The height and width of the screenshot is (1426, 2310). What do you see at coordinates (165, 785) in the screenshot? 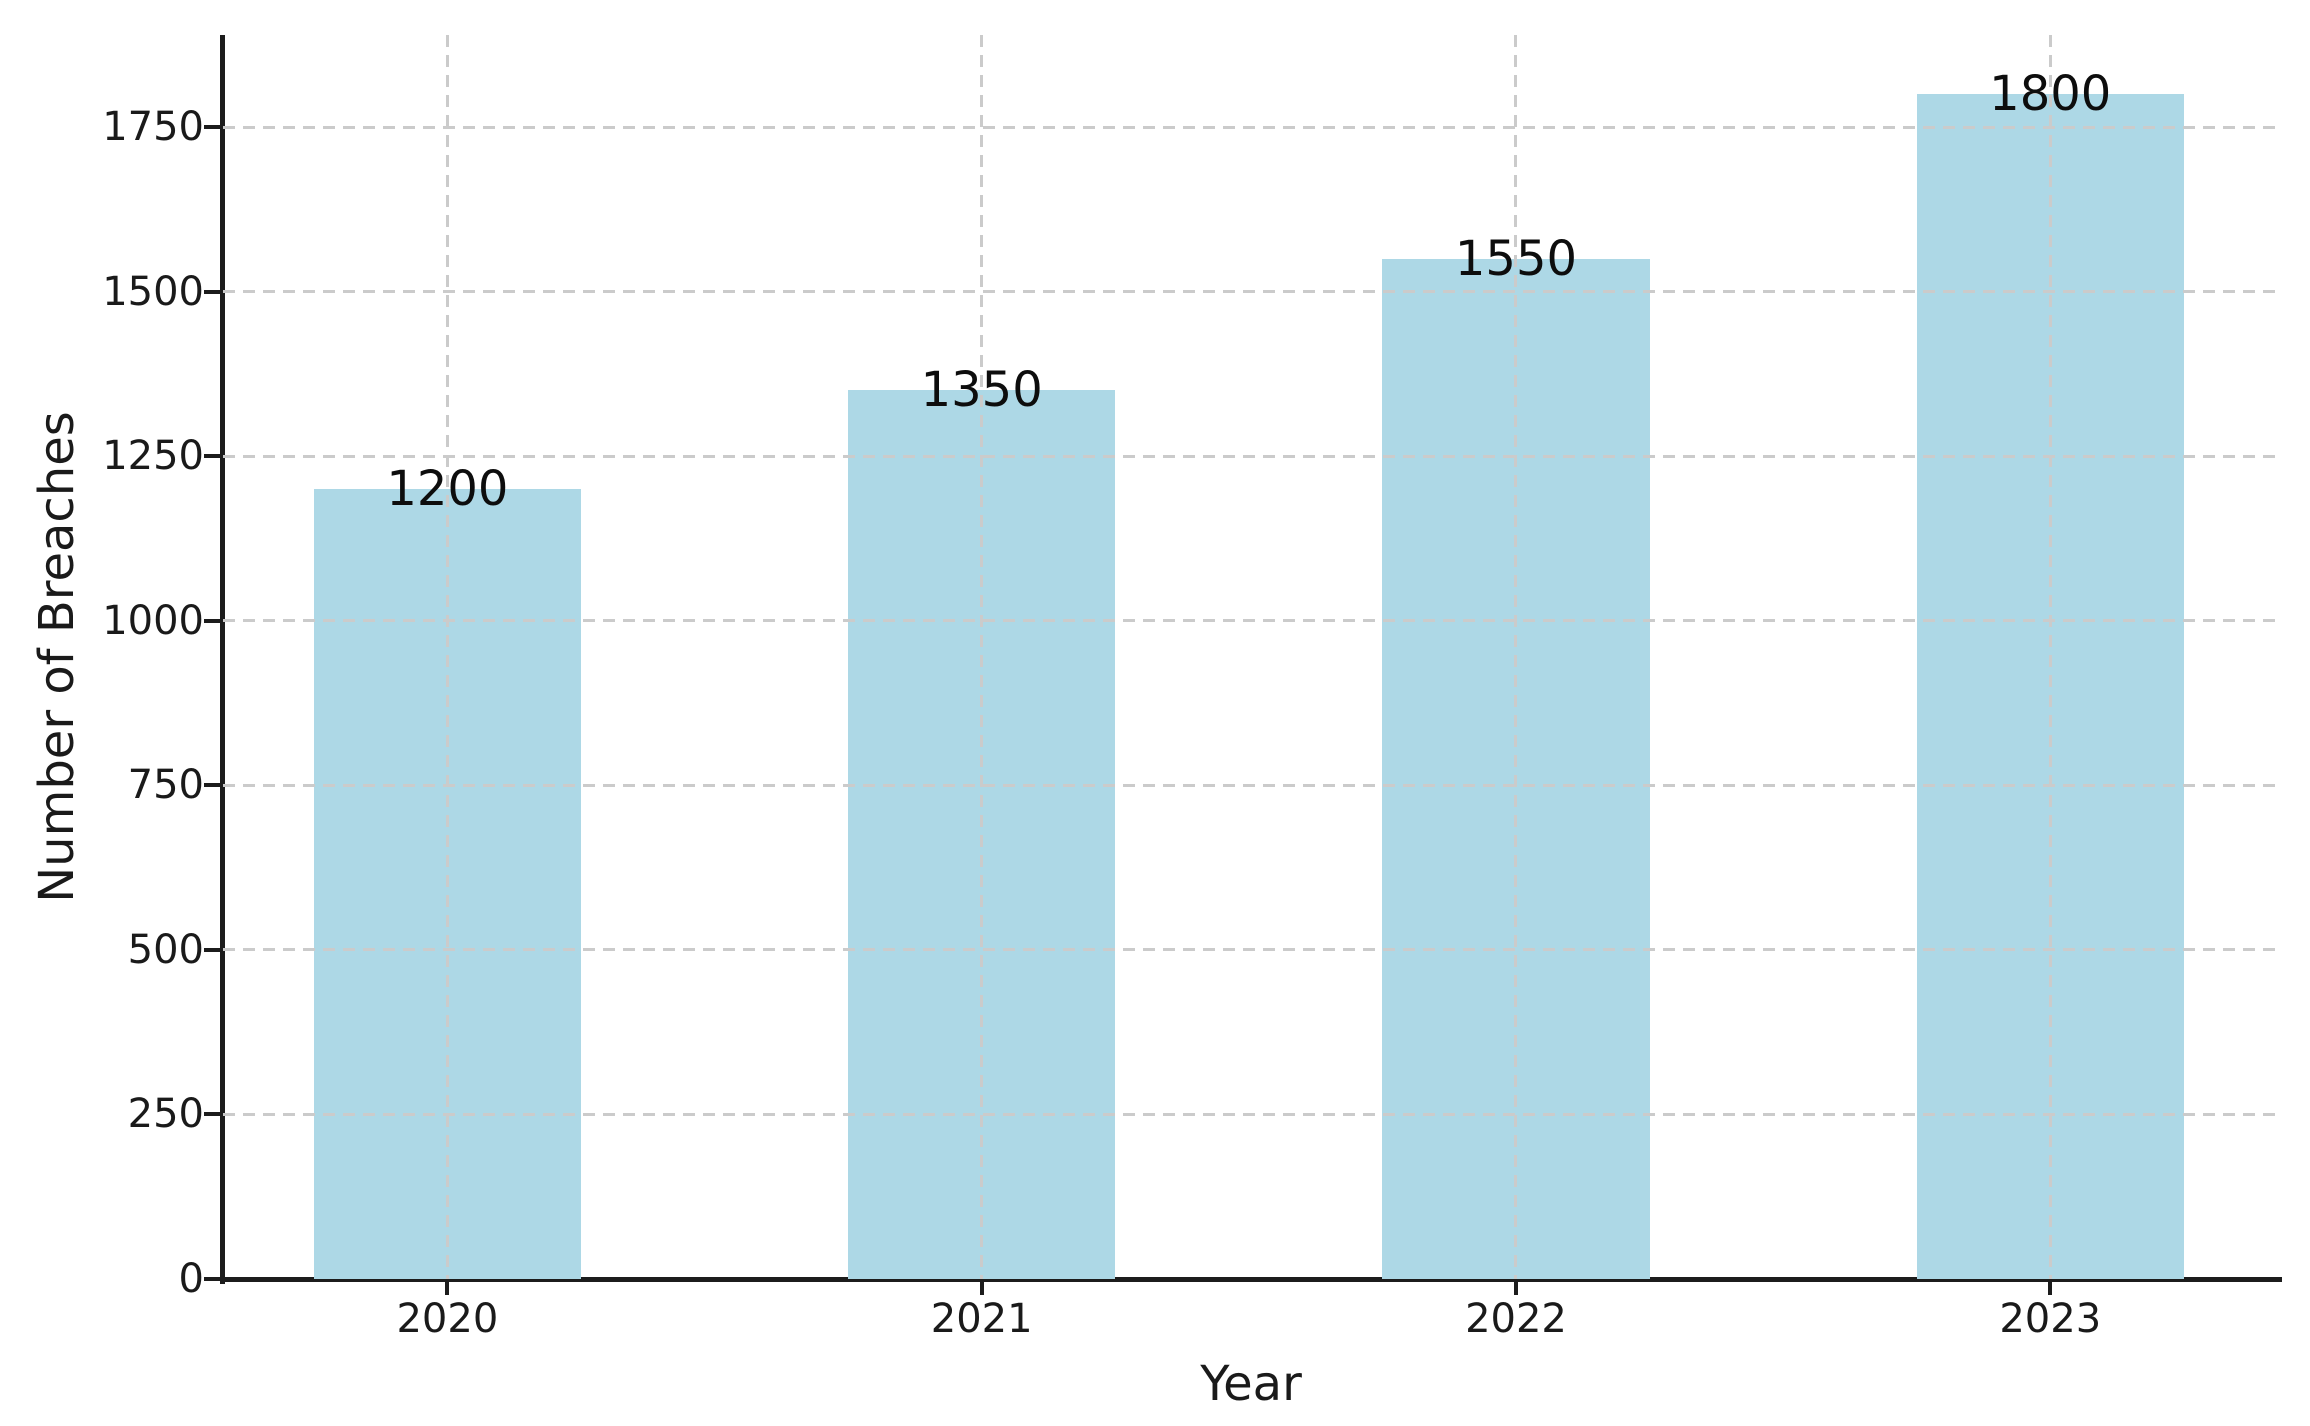
I see `y-tick-label: 750` at bounding box center [165, 785].